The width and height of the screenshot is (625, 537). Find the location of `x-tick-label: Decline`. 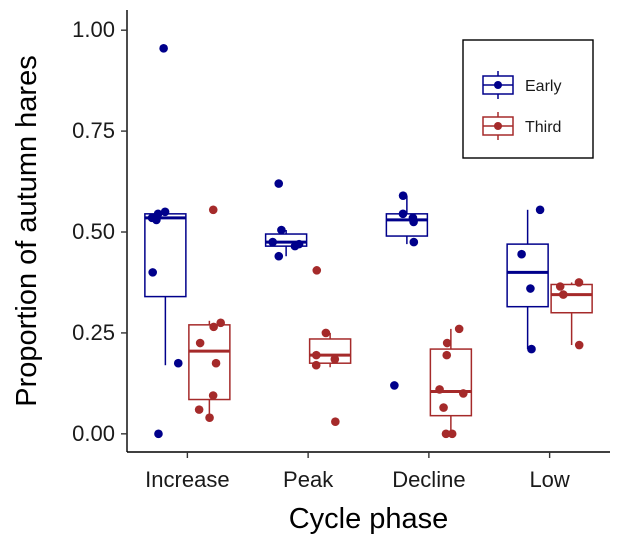

x-tick-label: Decline is located at coordinates (428, 479).